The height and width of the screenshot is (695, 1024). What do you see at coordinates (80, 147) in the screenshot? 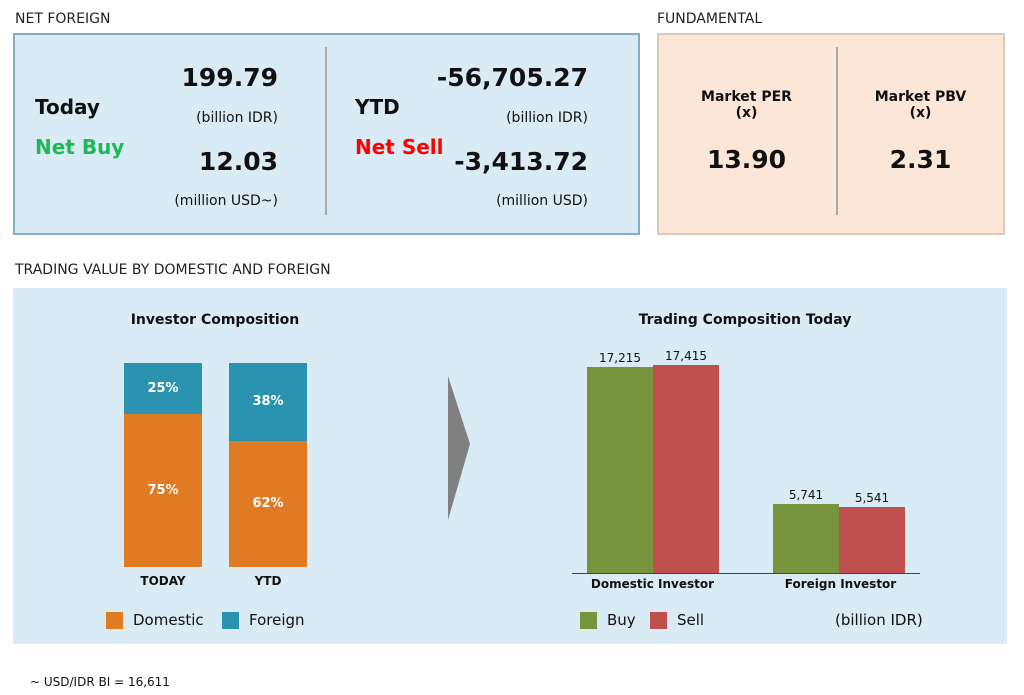
I see `today-status: Net Buy` at bounding box center [80, 147].